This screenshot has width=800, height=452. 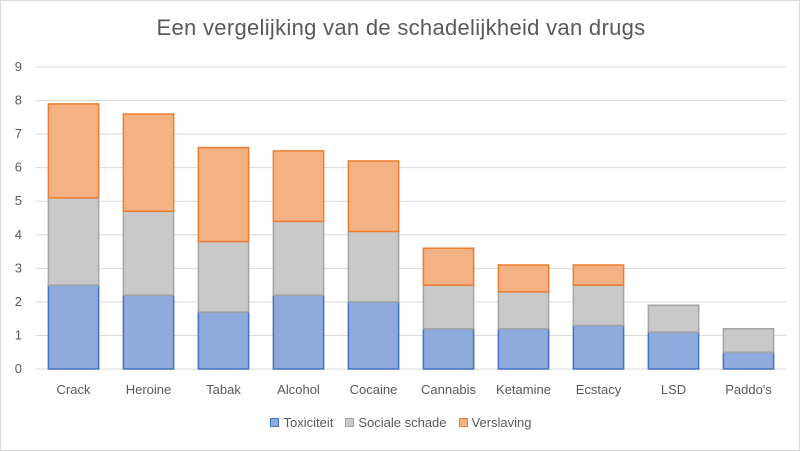 I want to click on x-tick-label: Cannabis, so click(x=448, y=389).